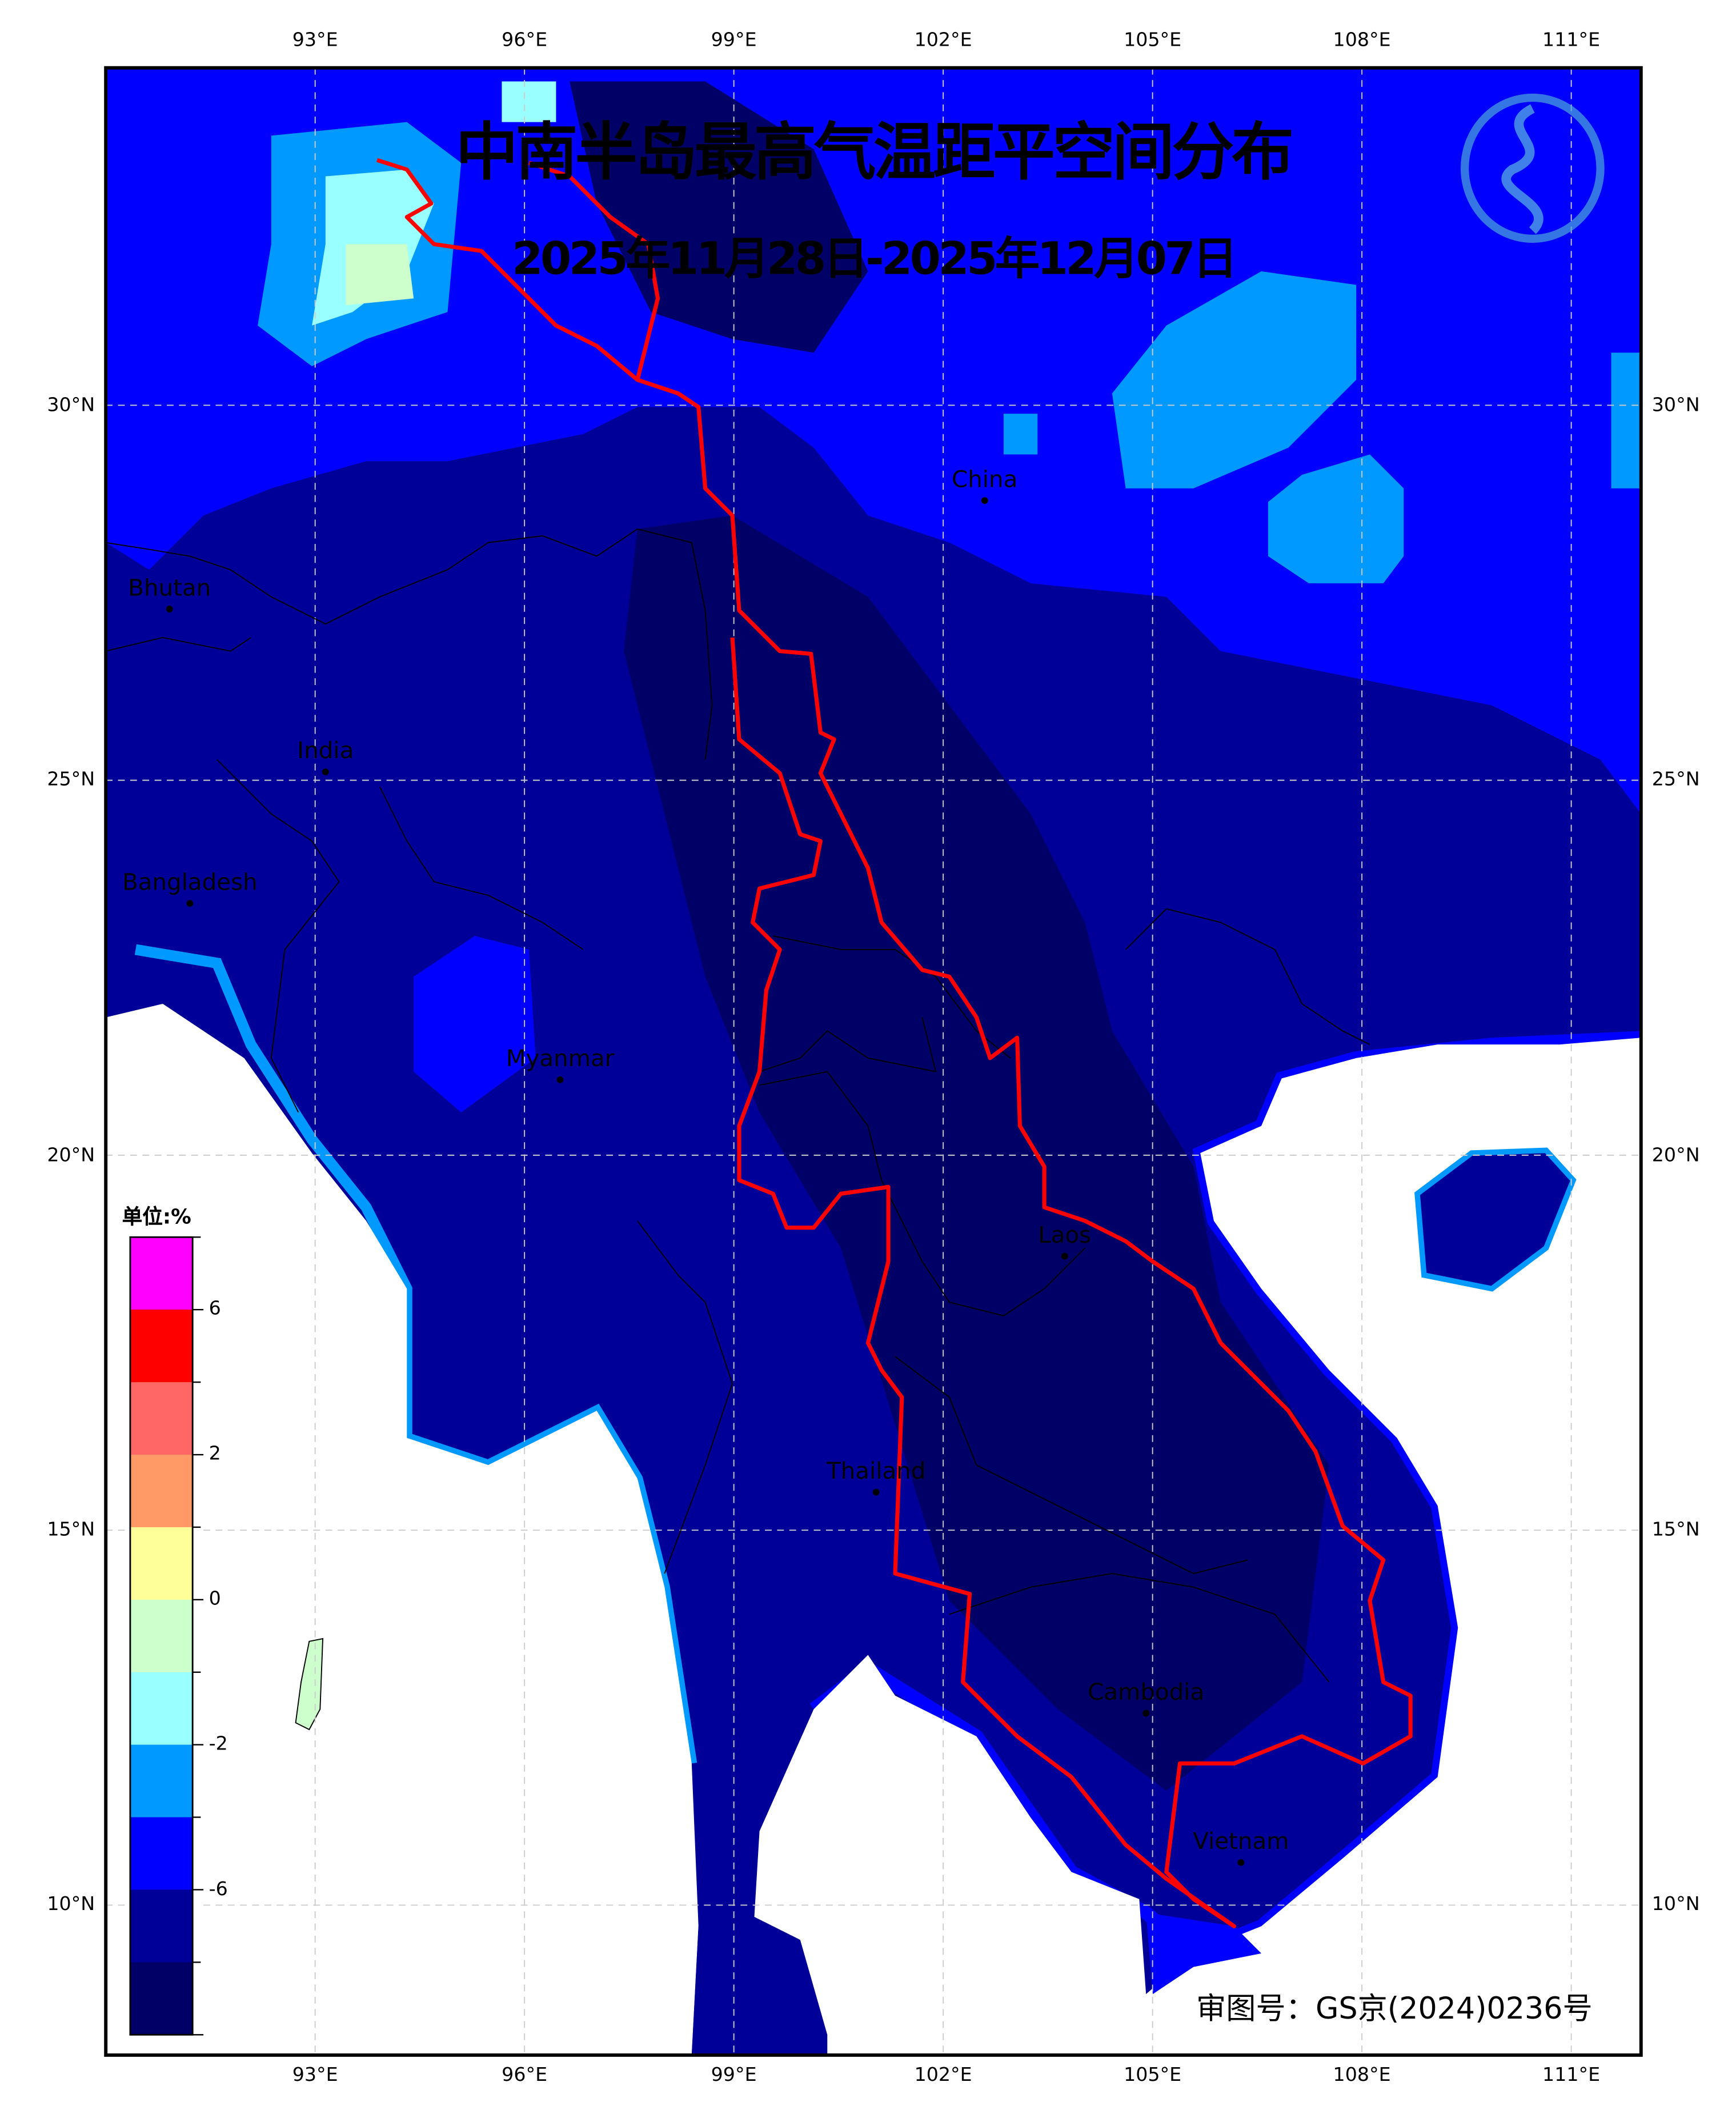 The height and width of the screenshot is (2114, 1736). Describe the element at coordinates (876, 1472) in the screenshot. I see `country-label-thailand: Thailand` at that location.